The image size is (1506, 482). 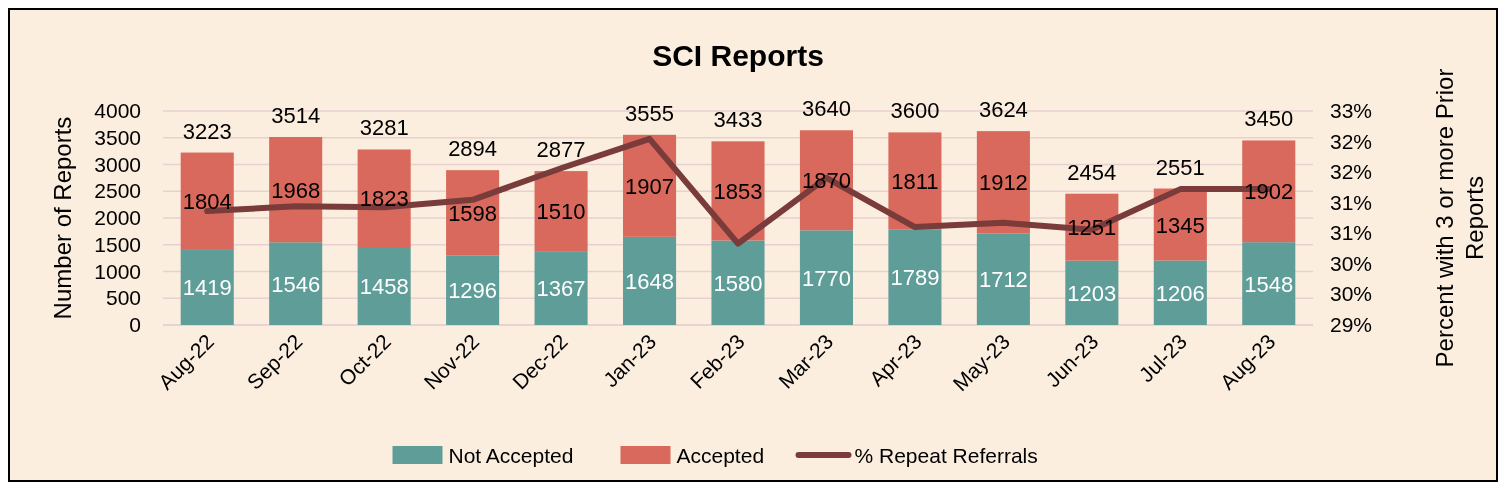 I want to click on data-label: 1712, so click(x=1003, y=280).